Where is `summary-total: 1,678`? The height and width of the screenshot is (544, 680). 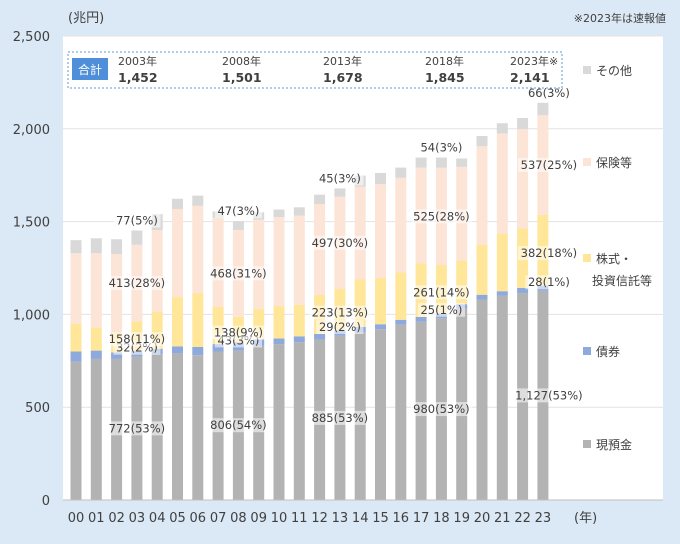 summary-total: 1,678 is located at coordinates (343, 77).